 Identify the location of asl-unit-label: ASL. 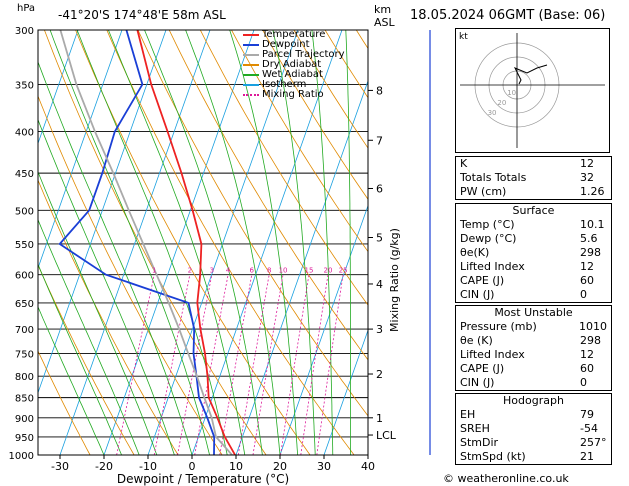
(384, 22).